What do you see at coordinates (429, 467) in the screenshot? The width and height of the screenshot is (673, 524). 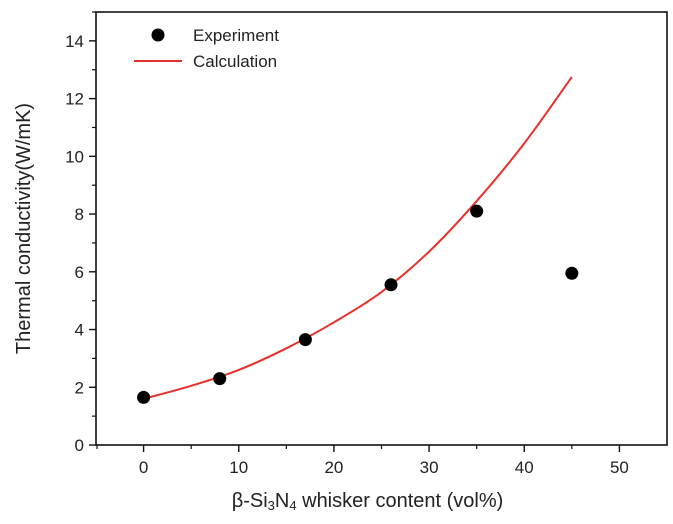 I see `x-tick-label: 30` at bounding box center [429, 467].